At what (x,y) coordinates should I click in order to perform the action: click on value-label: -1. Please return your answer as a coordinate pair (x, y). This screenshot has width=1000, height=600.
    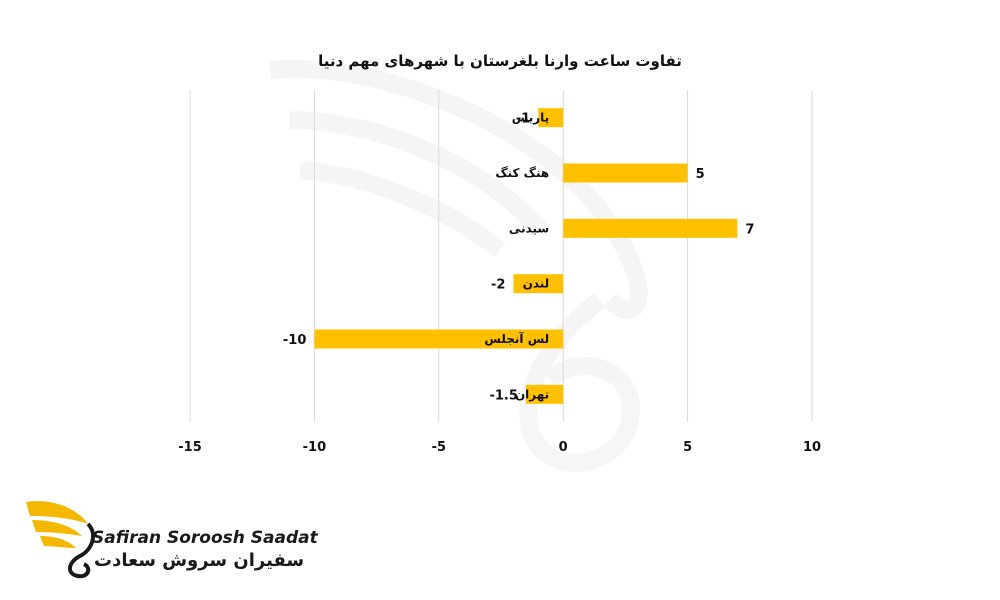
    Looking at the image, I should click on (523, 119).